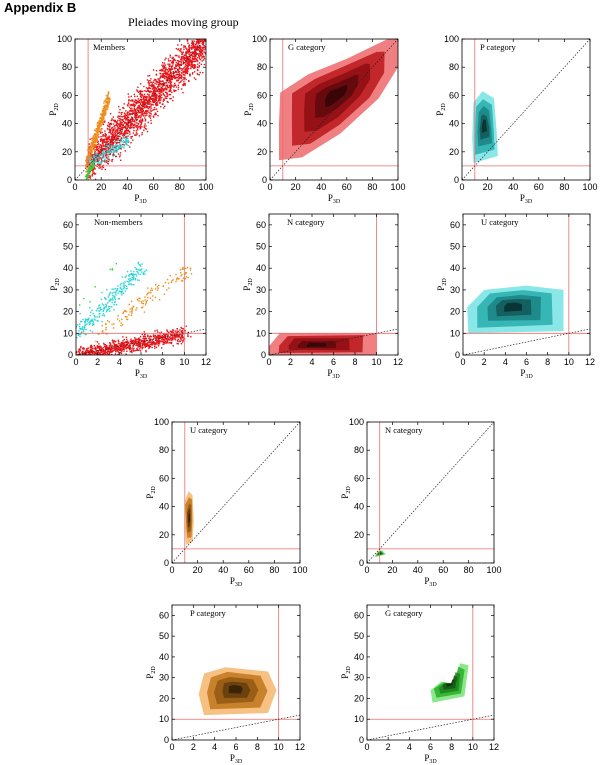 This screenshot has height=765, width=600. Describe the element at coordinates (101, 187) in the screenshot. I see `x-tick-label: 20` at that location.